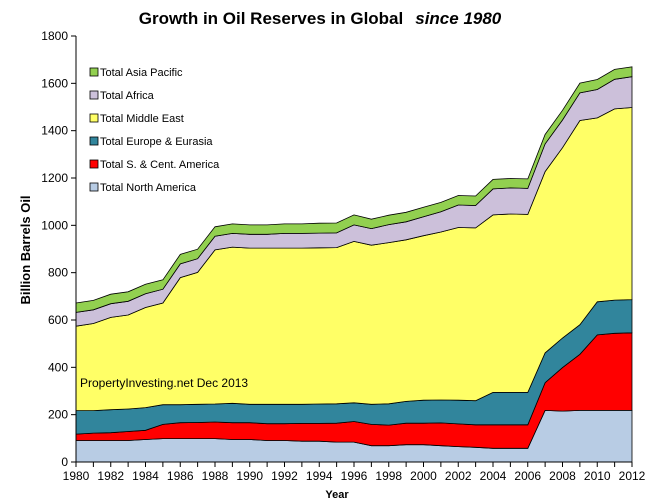 The image size is (657, 504). What do you see at coordinates (319, 476) in the screenshot?
I see `x-tick-label: 1994` at bounding box center [319, 476].